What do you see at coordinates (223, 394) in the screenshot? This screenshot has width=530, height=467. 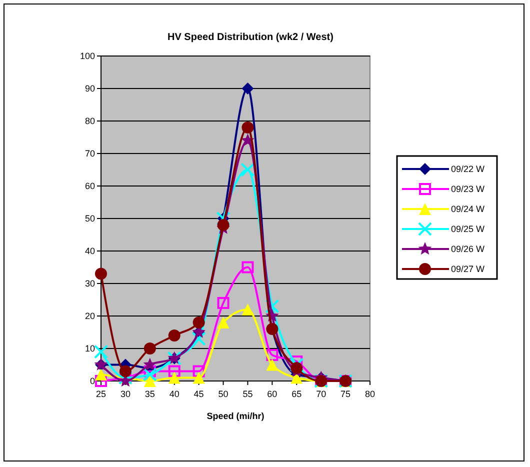 I see `x-tick-label: 50` at bounding box center [223, 394].